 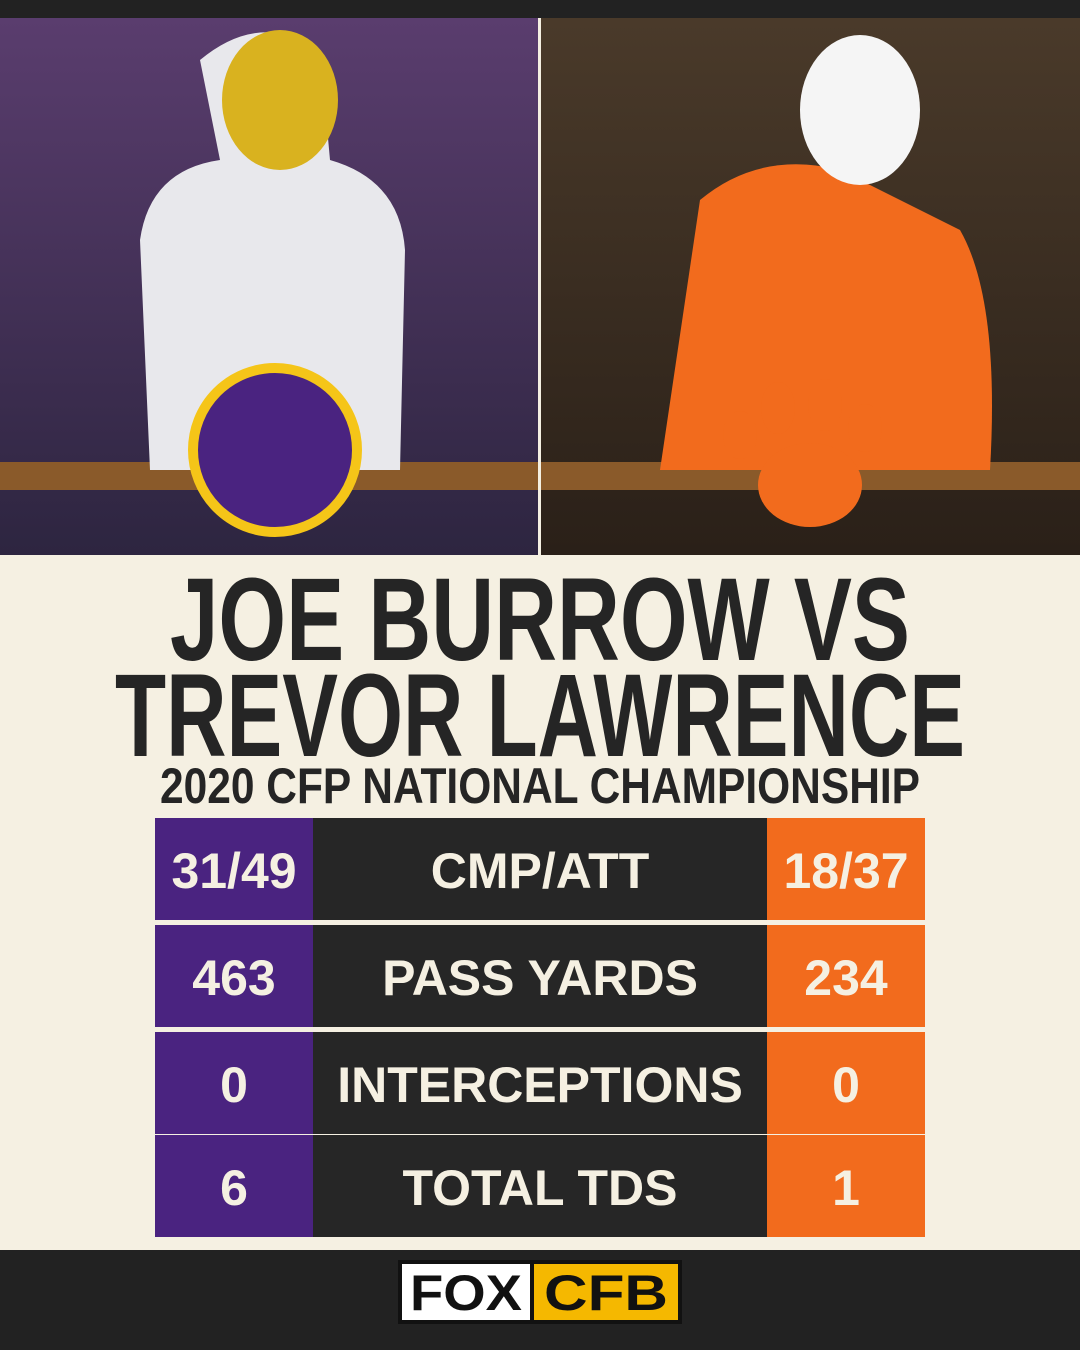 I want to click on lsu-stat: 6, so click(x=234, y=1188).